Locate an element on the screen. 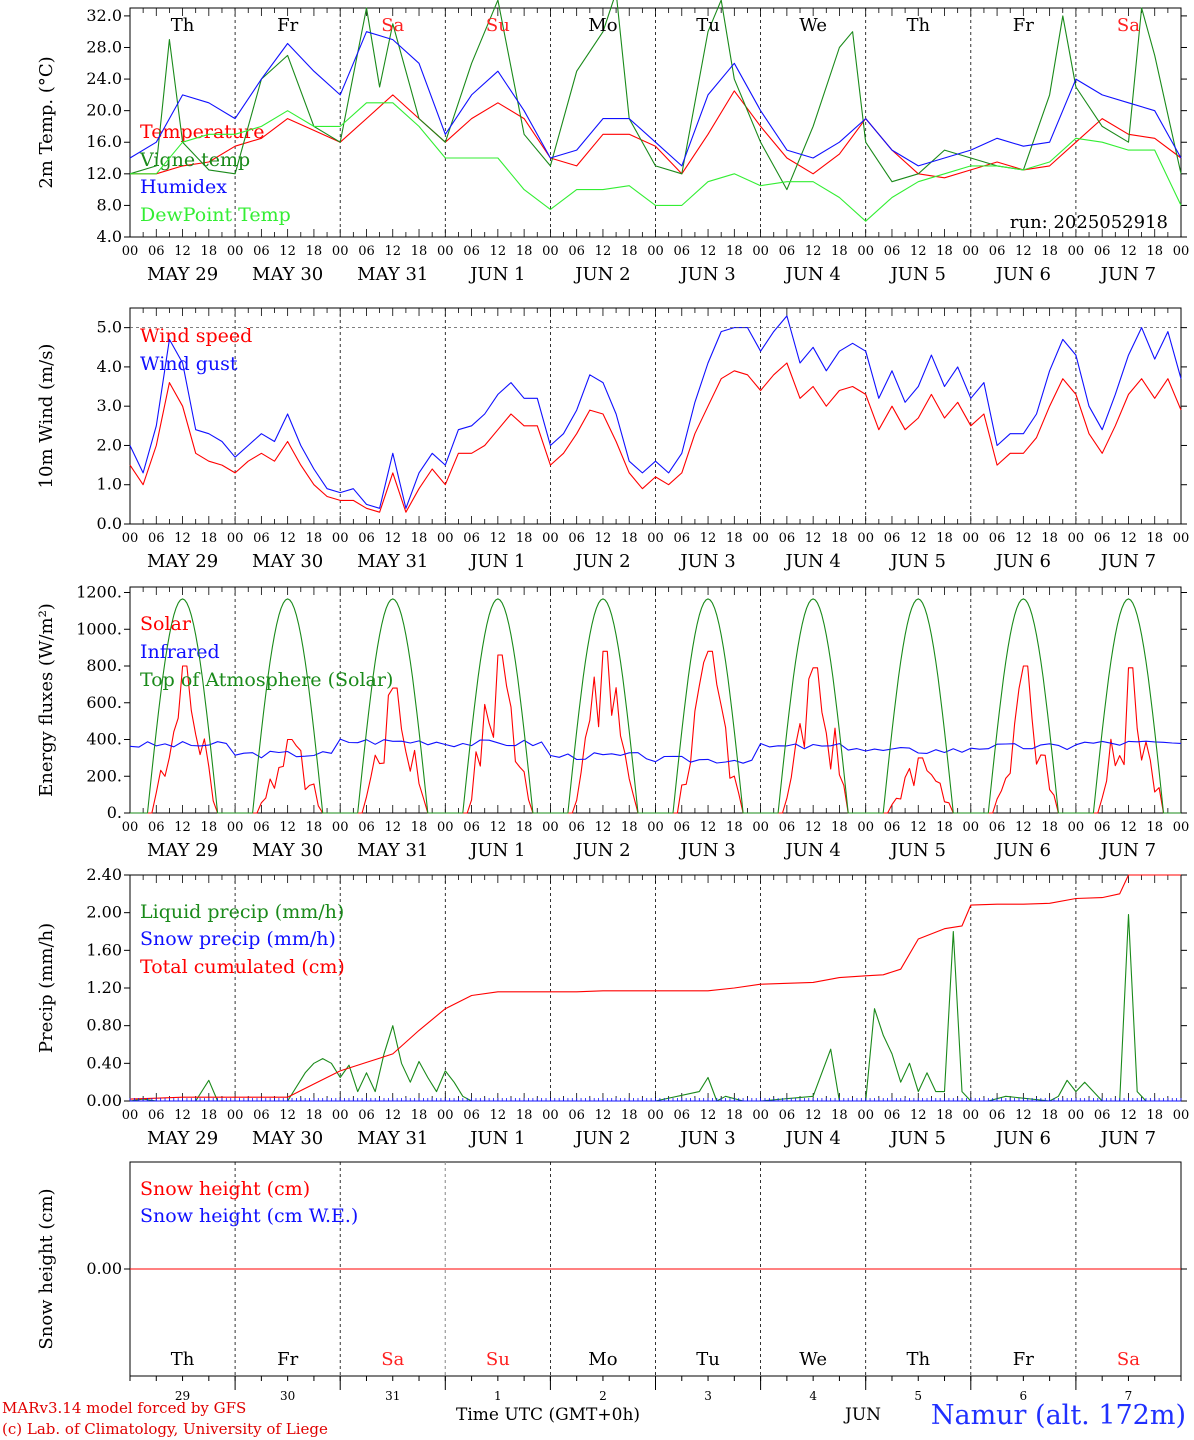 This screenshot has width=1194, height=1440. y-tick-label: 0. is located at coordinates (114, 812).